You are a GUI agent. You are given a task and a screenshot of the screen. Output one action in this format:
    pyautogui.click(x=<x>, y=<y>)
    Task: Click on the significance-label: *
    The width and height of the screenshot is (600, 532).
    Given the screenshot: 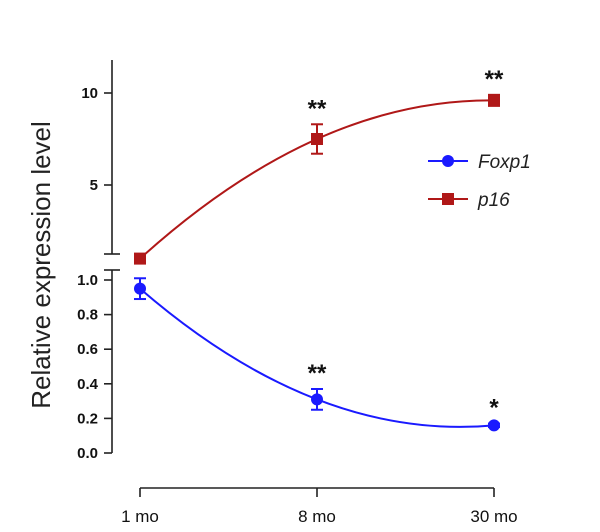 What is the action you would take?
    pyautogui.click(x=494, y=408)
    